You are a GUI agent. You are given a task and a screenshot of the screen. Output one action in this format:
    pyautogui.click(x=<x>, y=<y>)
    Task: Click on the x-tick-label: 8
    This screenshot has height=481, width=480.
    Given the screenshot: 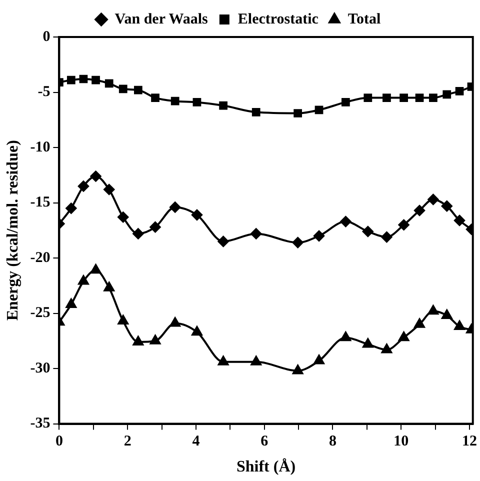 What is the action you would take?
    pyautogui.click(x=332, y=442)
    